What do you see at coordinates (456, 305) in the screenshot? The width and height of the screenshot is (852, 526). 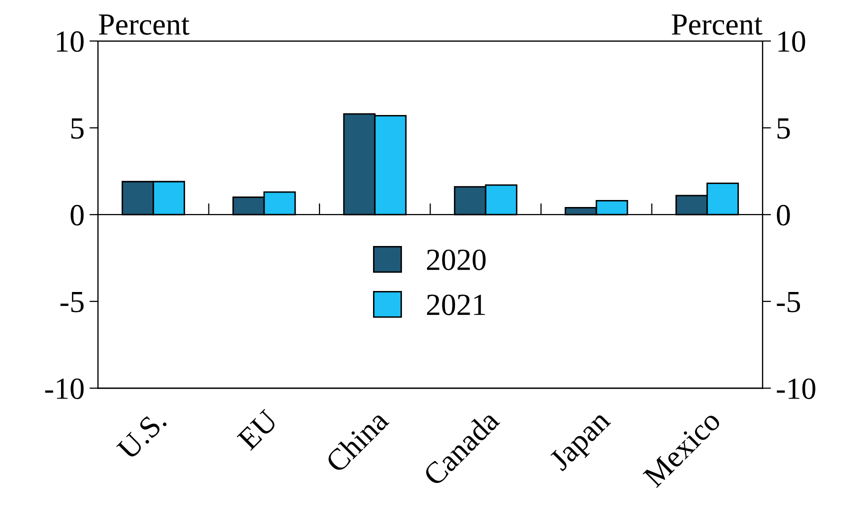 I see `legend-label: 2021` at bounding box center [456, 305].